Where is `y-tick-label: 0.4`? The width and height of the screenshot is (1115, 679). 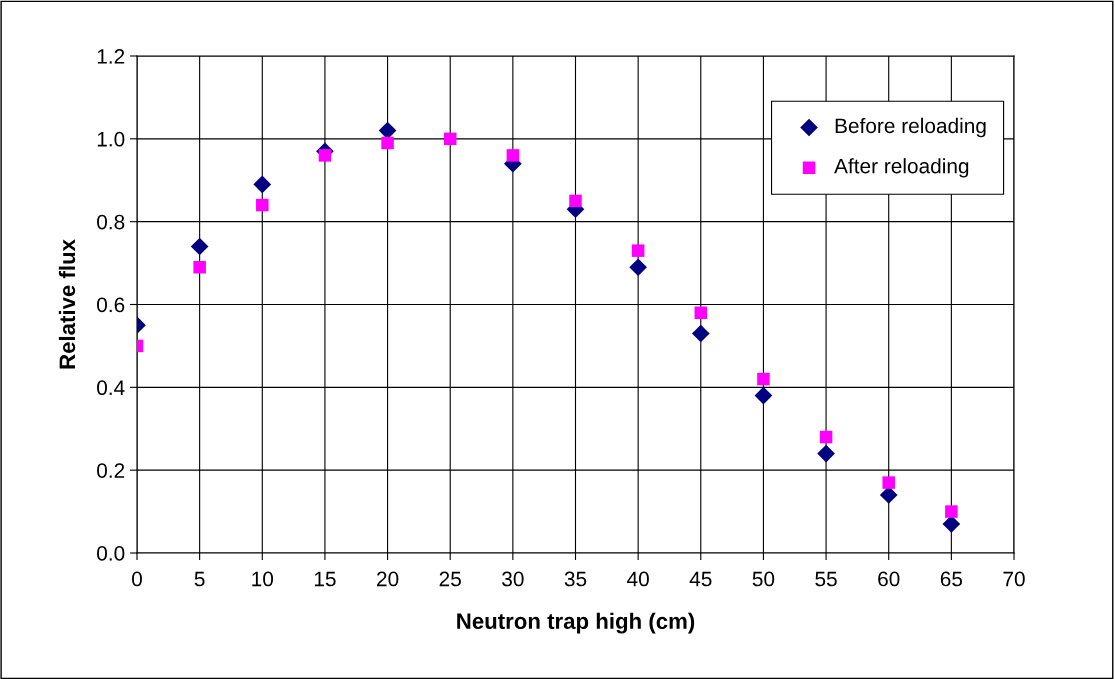 y-tick-label: 0.4 is located at coordinates (111, 388).